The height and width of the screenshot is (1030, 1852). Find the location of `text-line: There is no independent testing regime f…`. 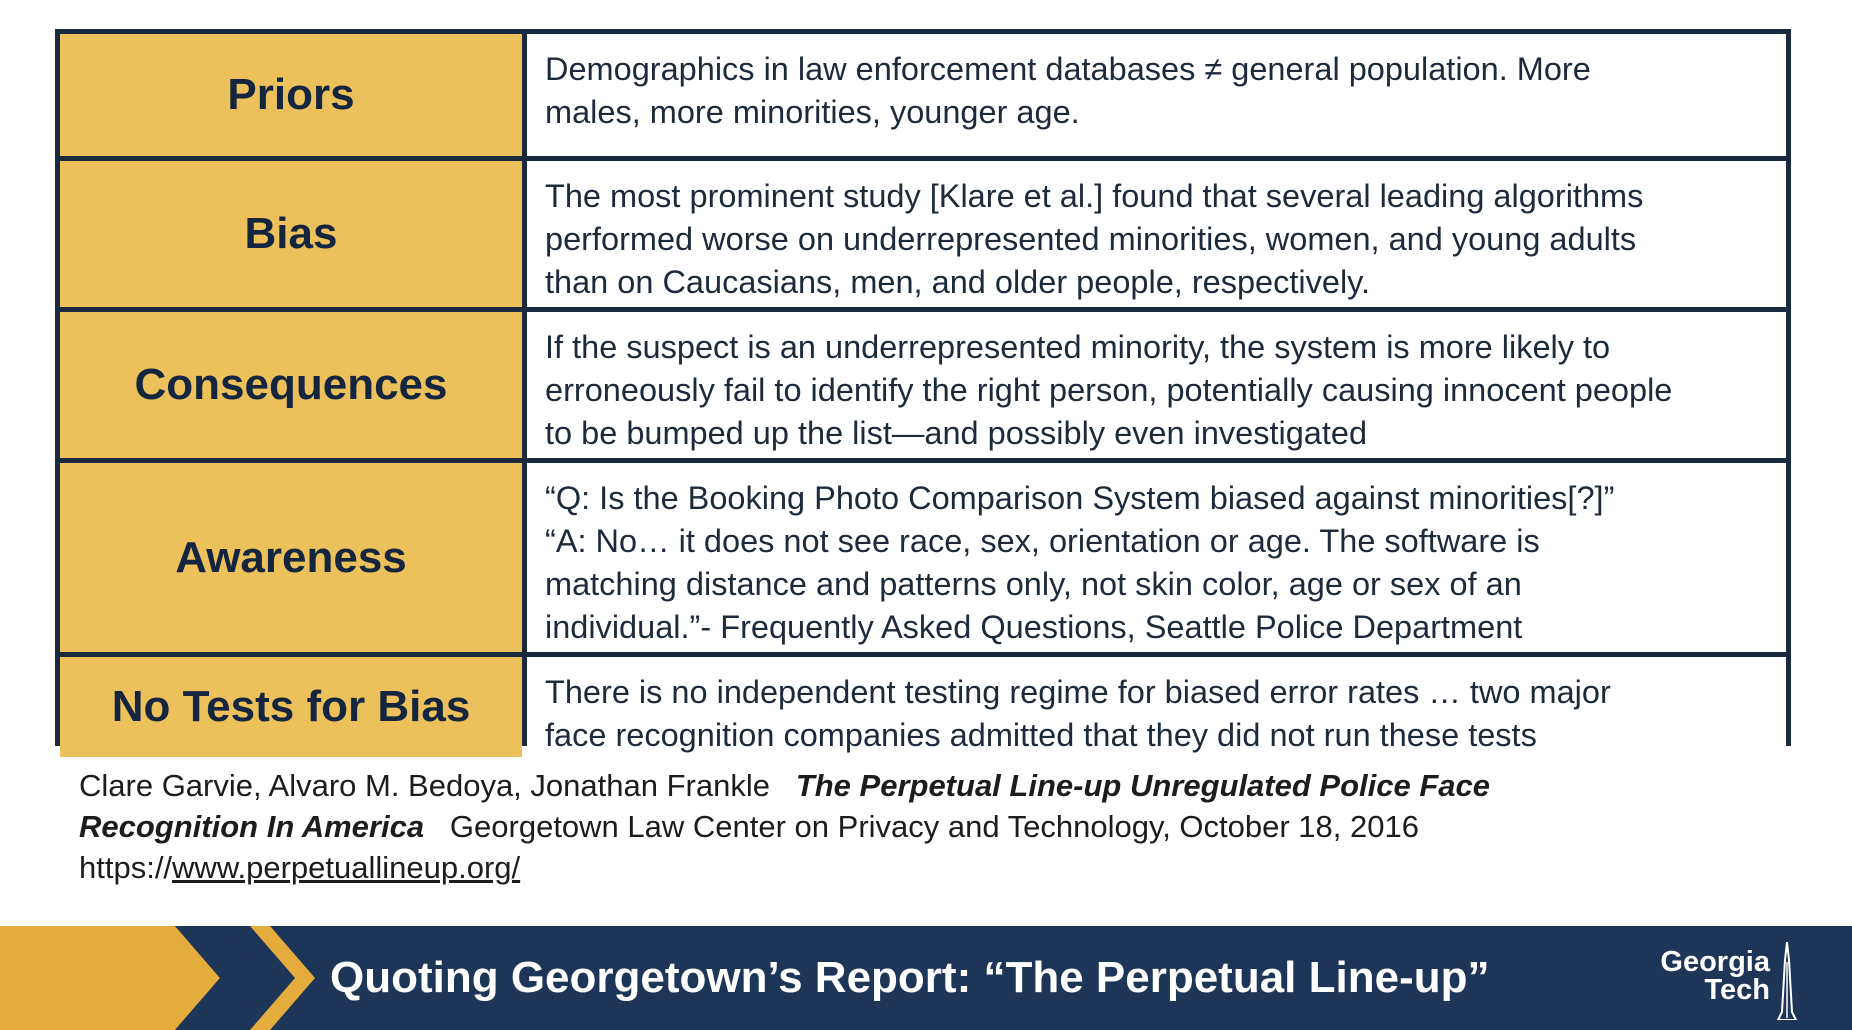

text-line: There is no independent testing regime f… is located at coordinates (1078, 692).